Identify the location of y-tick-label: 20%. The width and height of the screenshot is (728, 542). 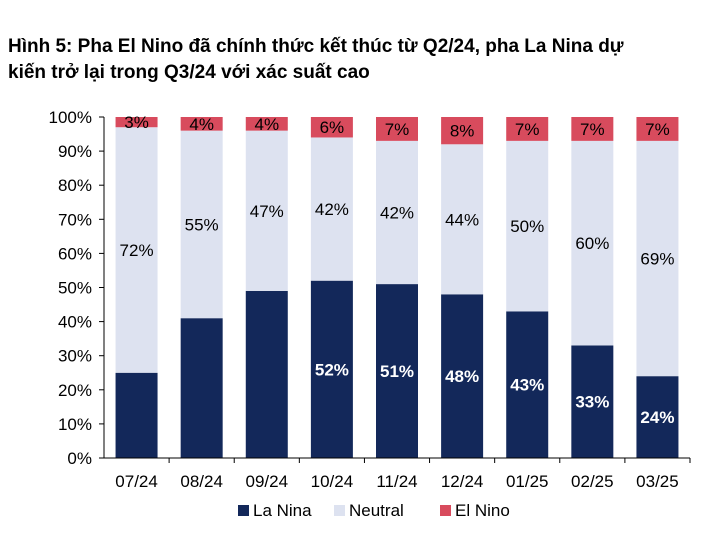
(75, 390).